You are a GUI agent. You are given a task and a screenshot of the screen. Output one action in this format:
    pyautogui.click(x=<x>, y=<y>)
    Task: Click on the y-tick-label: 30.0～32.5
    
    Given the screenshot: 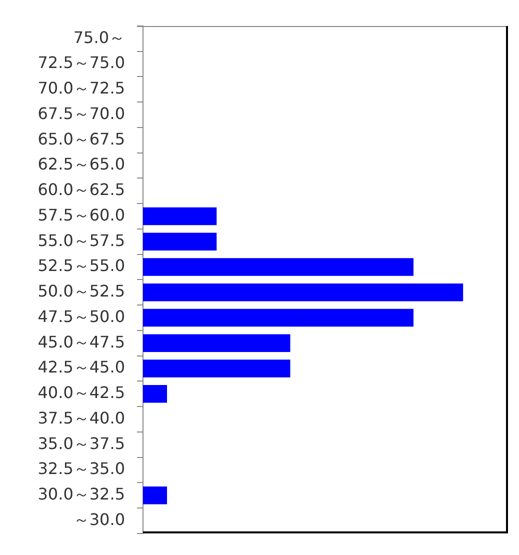 What is the action you would take?
    pyautogui.click(x=81, y=494)
    